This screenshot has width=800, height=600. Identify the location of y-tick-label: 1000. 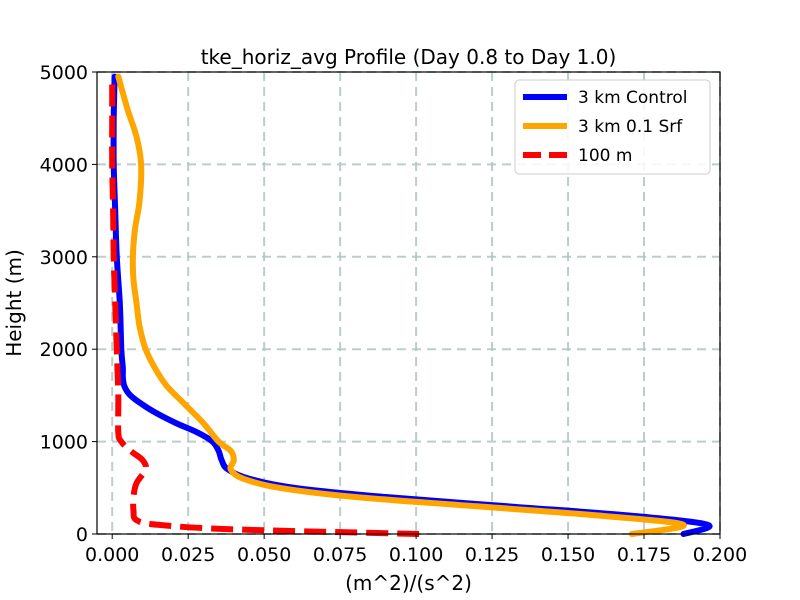
(64, 443).